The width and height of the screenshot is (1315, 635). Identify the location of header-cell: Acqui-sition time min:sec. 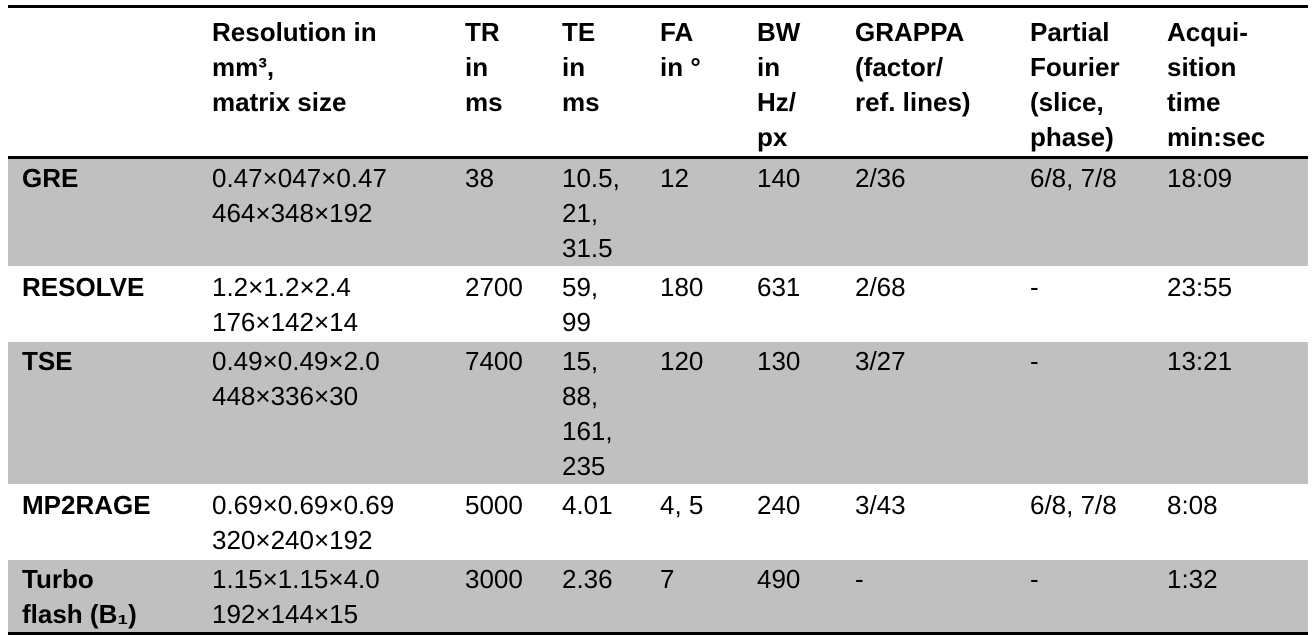
(1230, 82).